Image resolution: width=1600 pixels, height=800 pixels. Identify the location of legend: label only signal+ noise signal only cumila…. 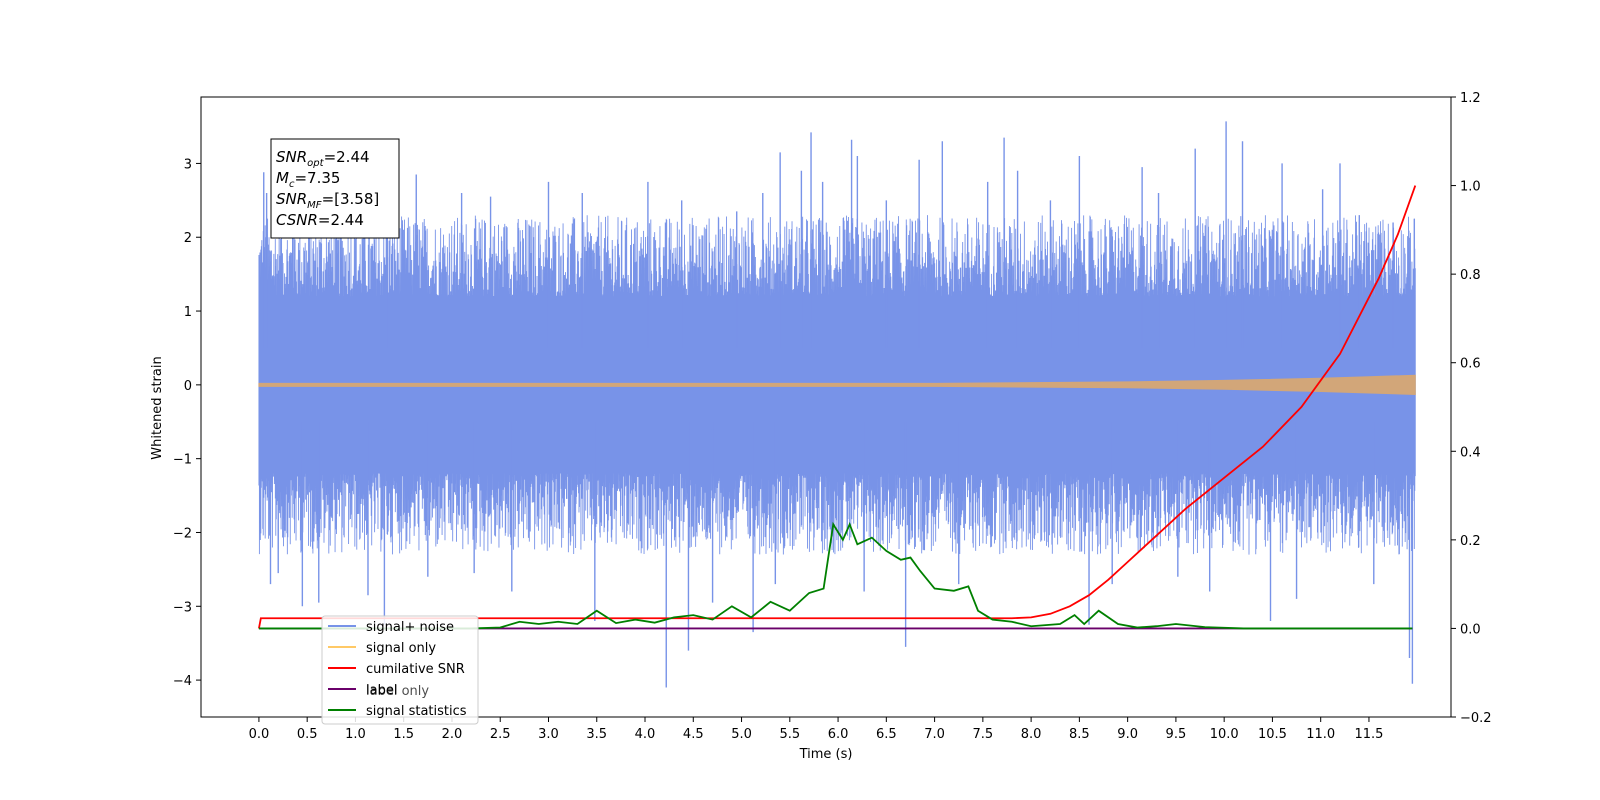
(400, 670).